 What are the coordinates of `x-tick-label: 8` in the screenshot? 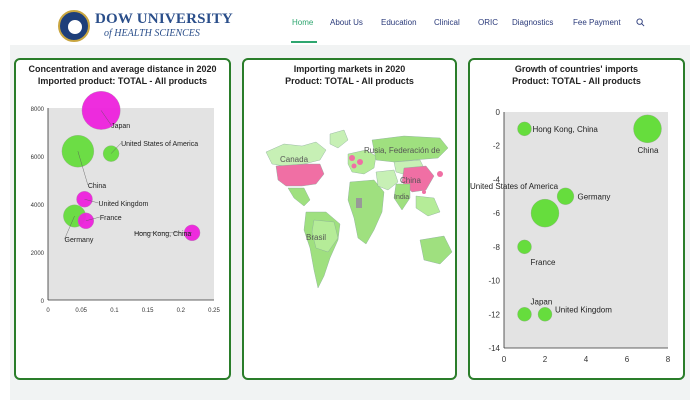 It's located at (668, 359).